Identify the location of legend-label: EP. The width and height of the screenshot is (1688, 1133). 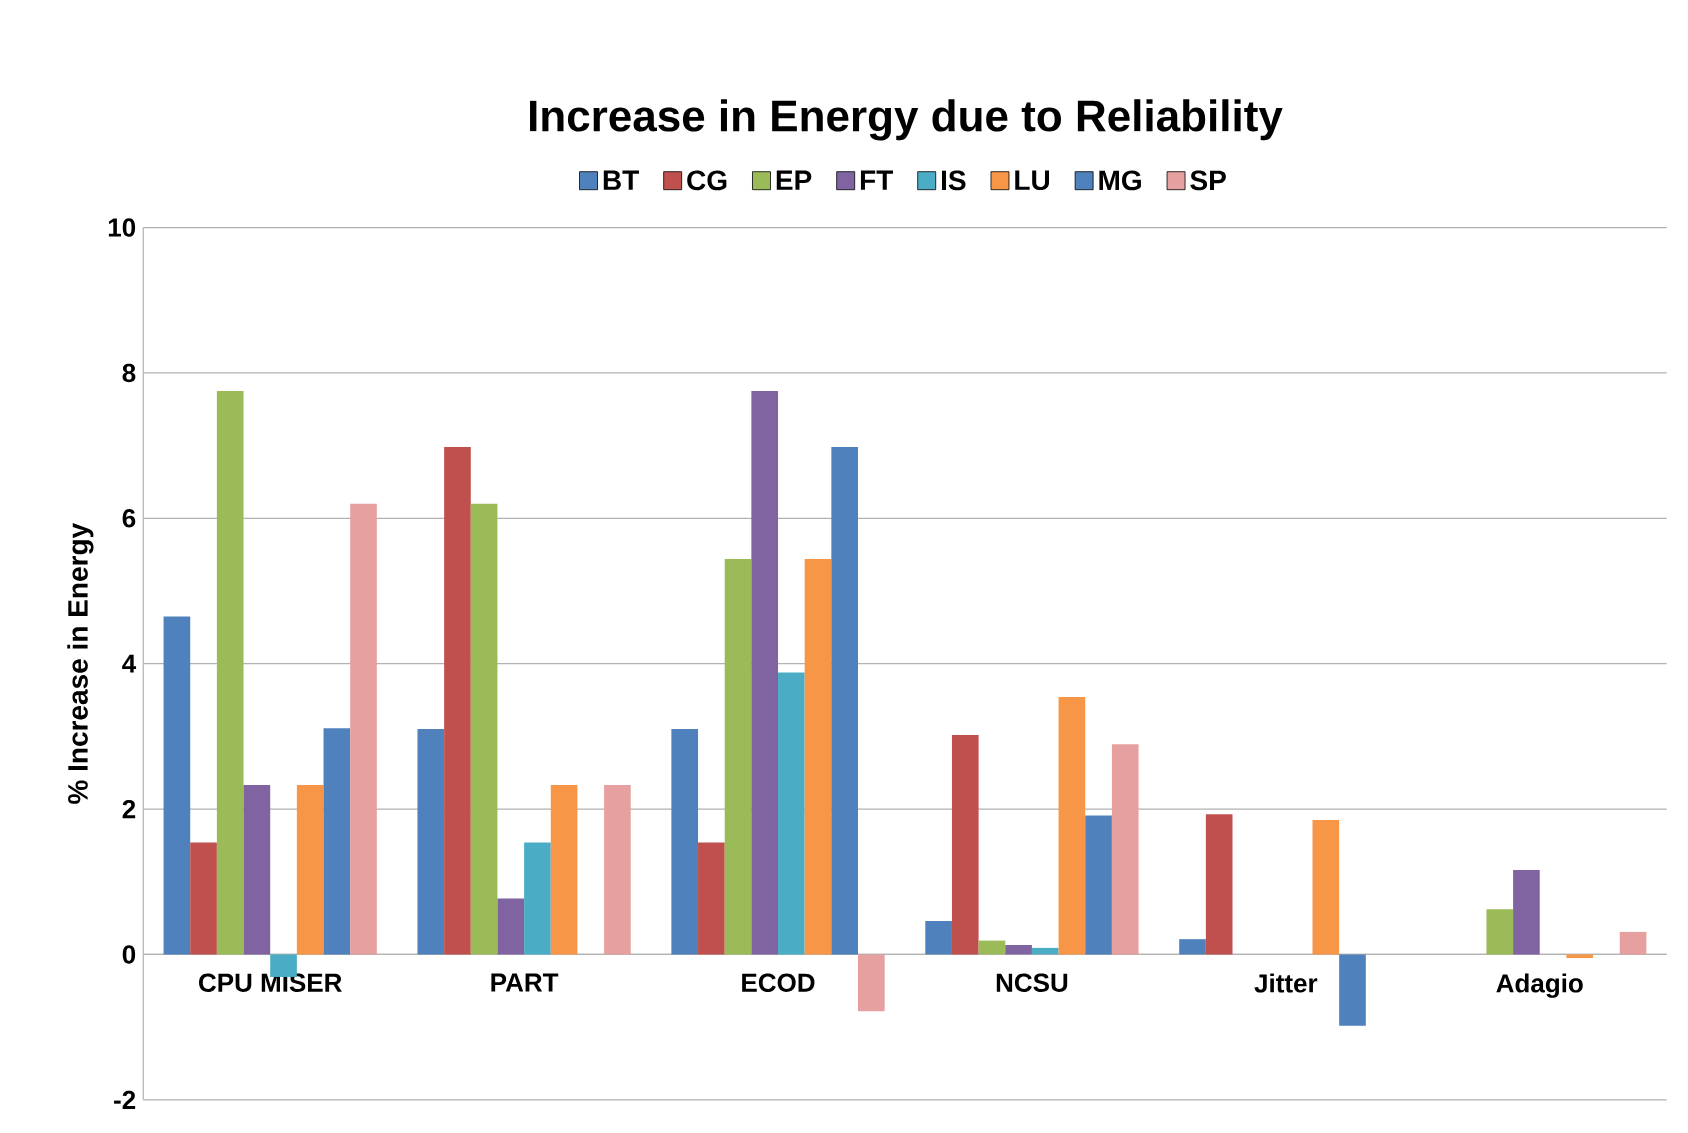
(794, 180).